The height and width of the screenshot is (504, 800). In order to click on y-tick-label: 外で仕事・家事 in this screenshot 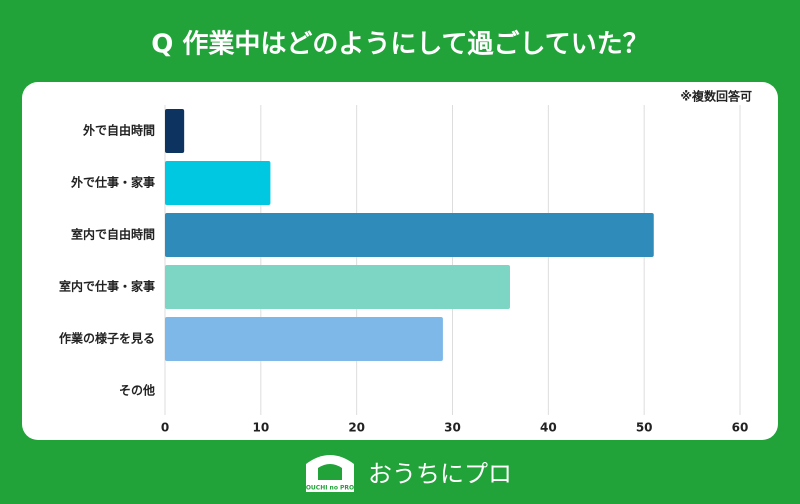, I will do `click(113, 182)`.